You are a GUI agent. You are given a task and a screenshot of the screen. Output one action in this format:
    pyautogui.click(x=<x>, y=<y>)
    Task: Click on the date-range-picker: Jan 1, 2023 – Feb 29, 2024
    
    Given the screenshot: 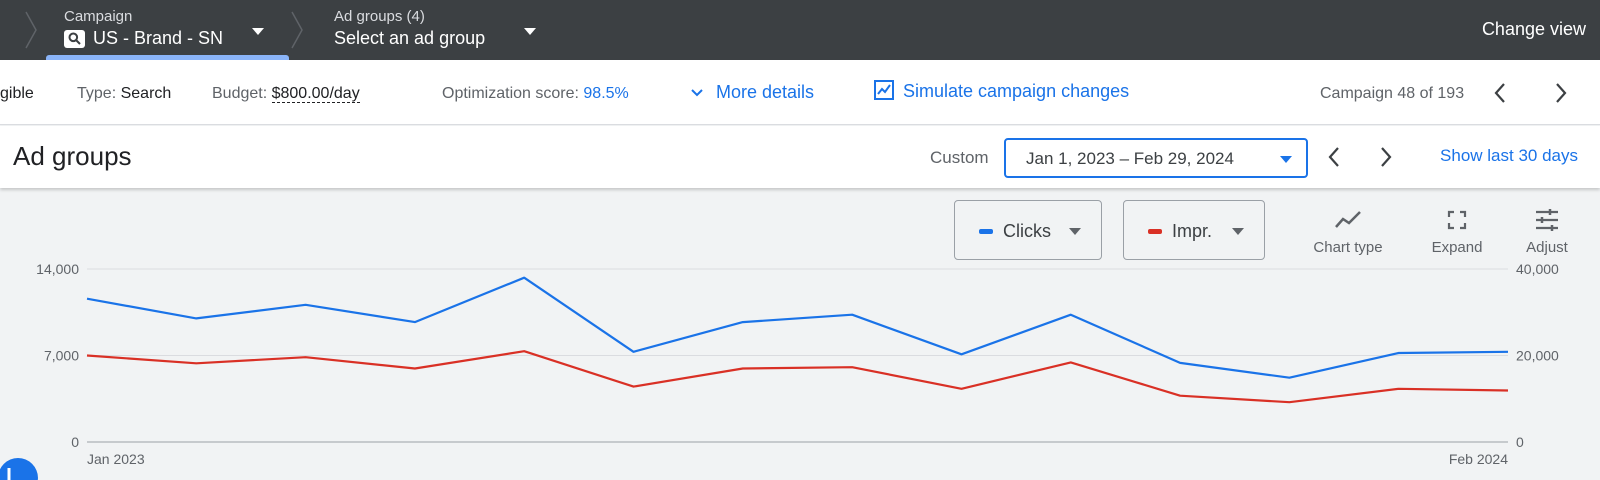 What is the action you would take?
    pyautogui.click(x=1156, y=158)
    